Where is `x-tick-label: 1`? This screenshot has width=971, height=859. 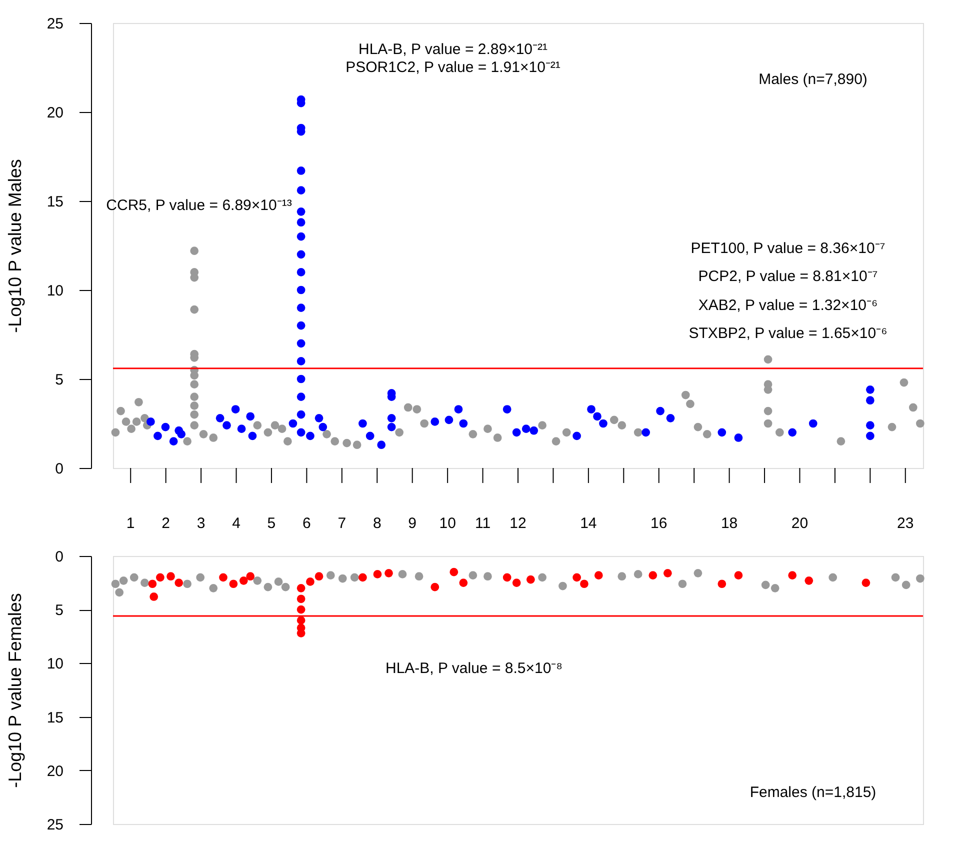 x-tick-label: 1 is located at coordinates (130, 523).